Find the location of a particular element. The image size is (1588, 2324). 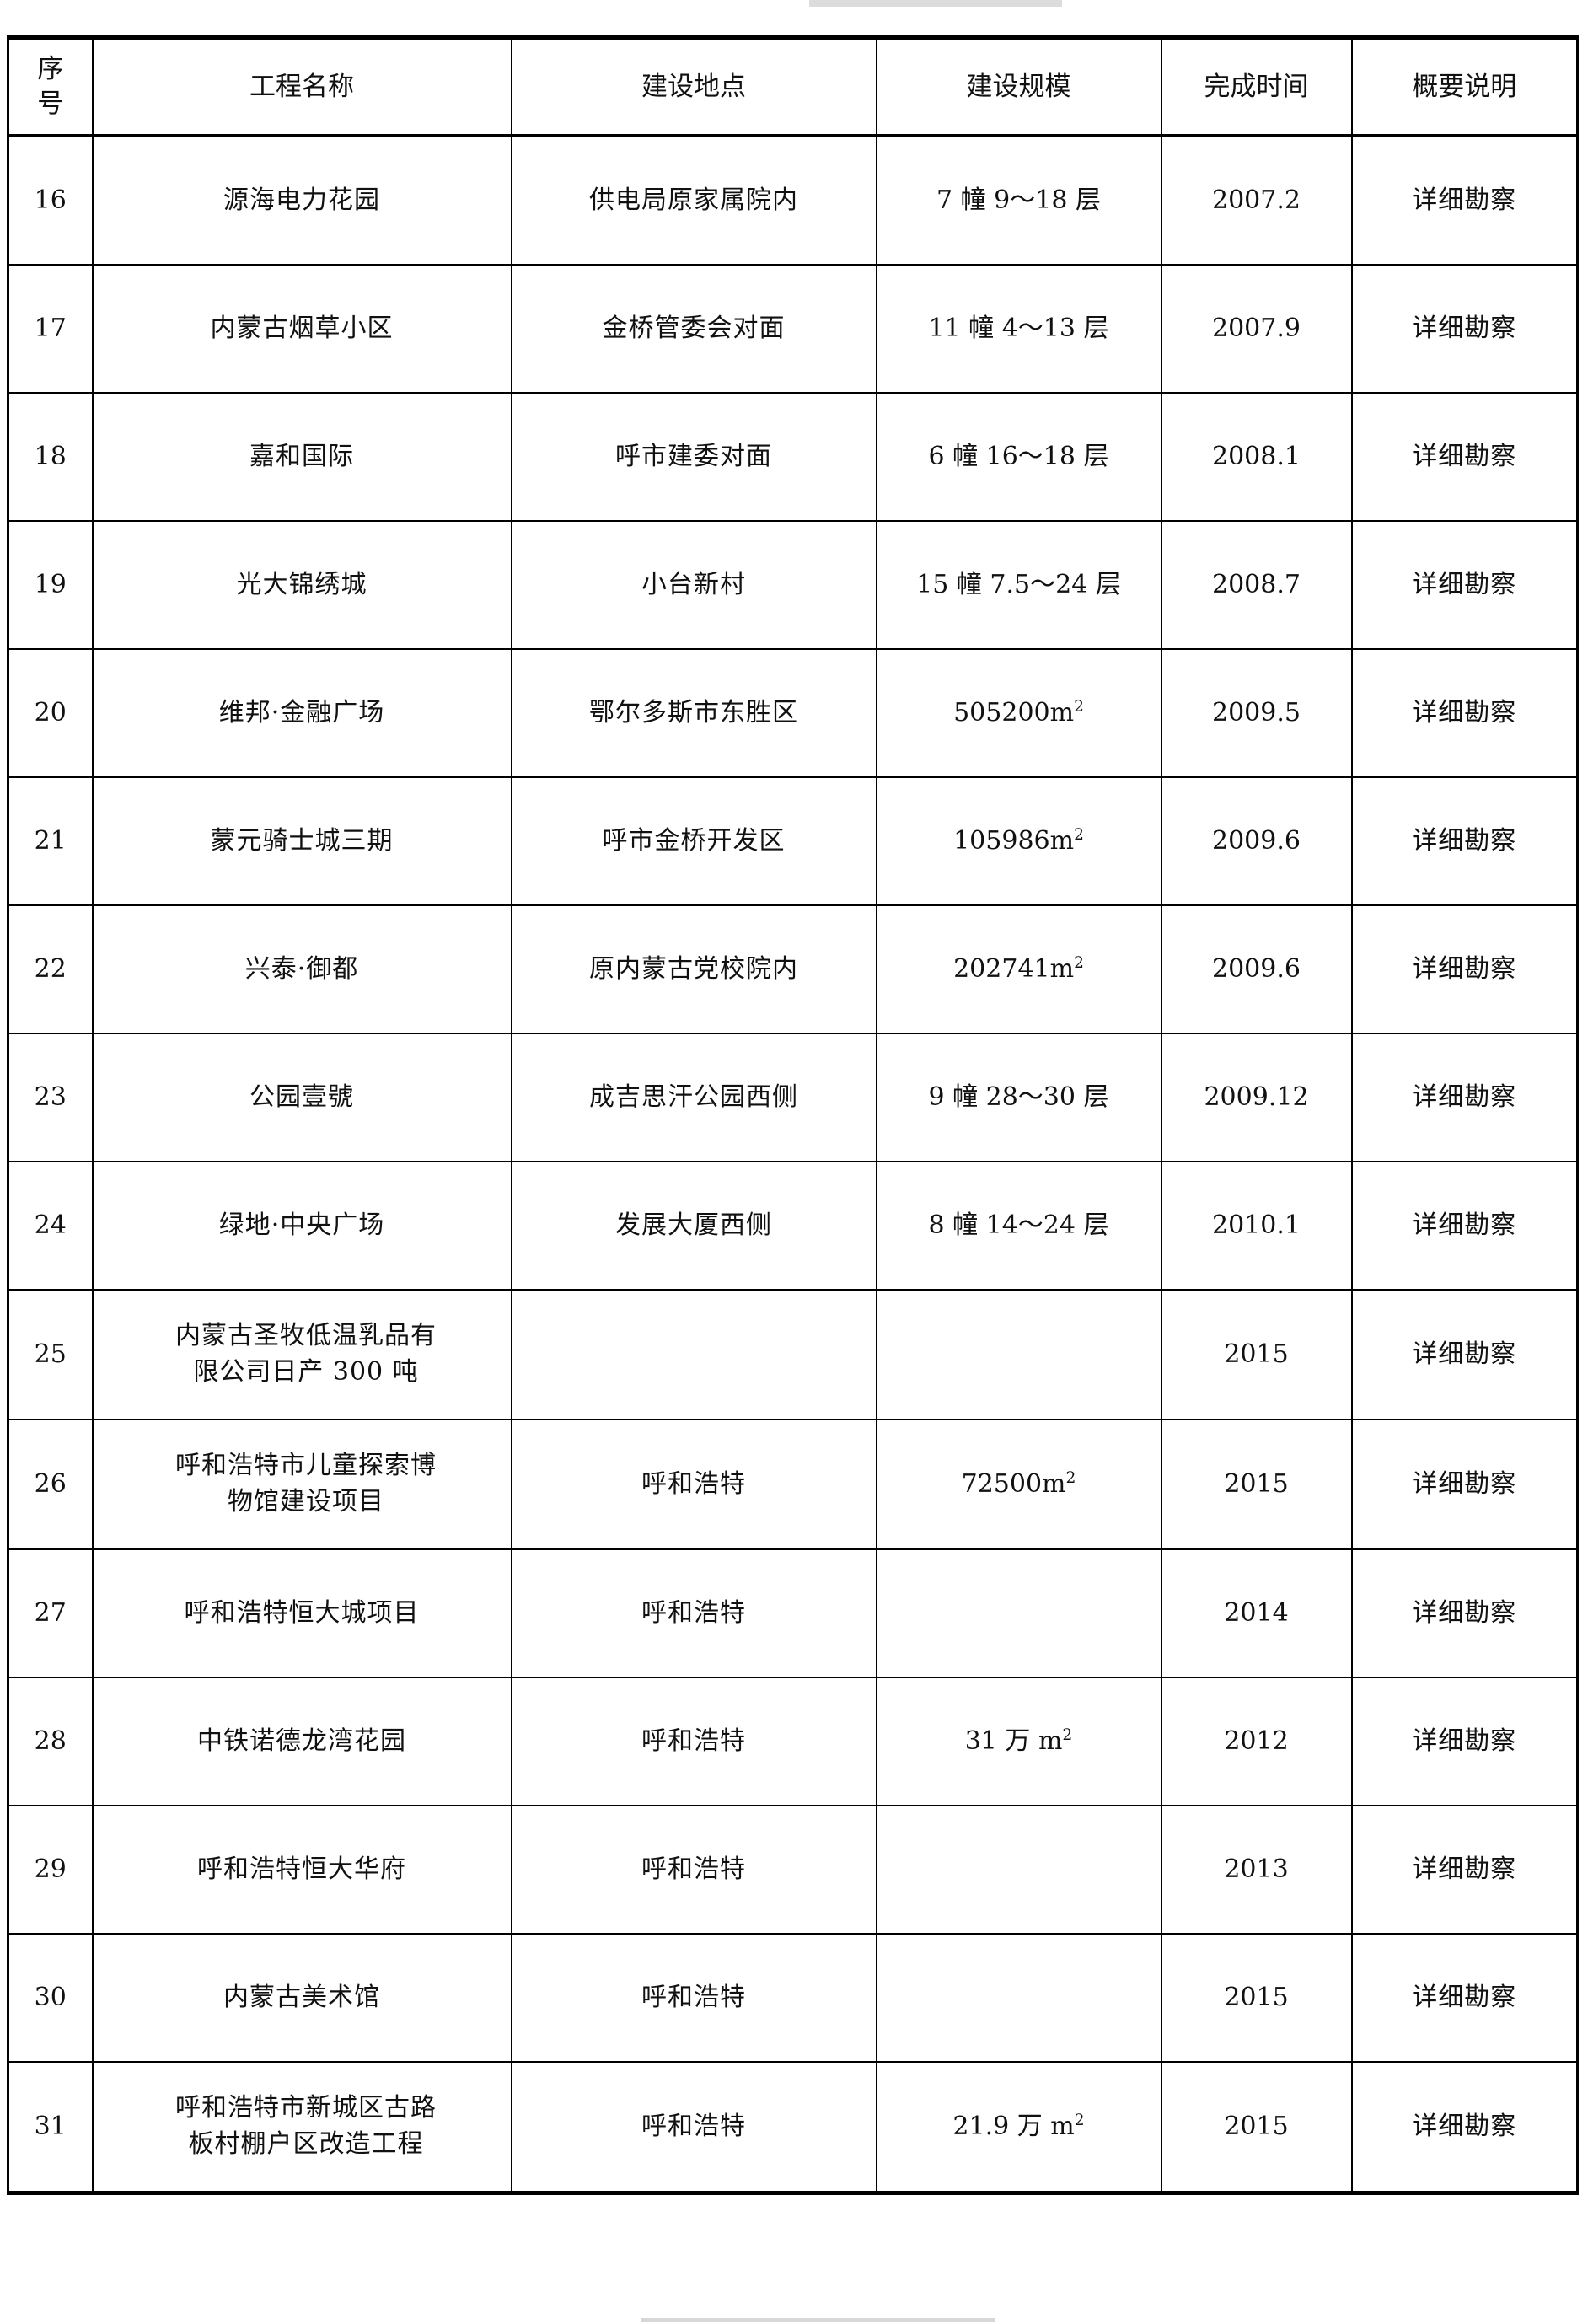

cell-project-name: 内蒙古烟草小区 is located at coordinates (302, 329).